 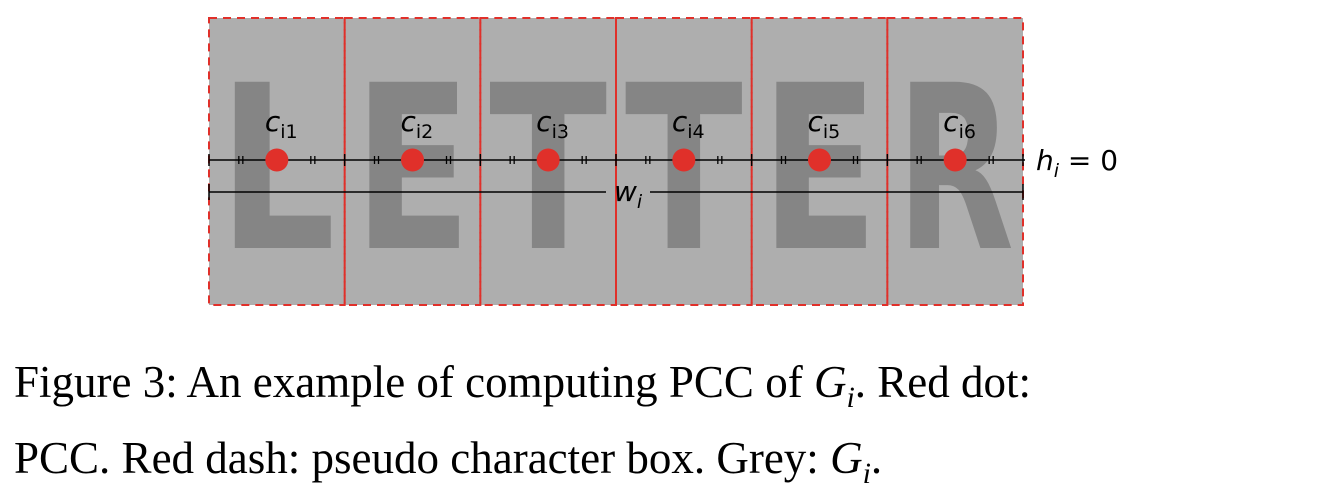 I want to click on center-label: ci2, so click(x=417, y=124).